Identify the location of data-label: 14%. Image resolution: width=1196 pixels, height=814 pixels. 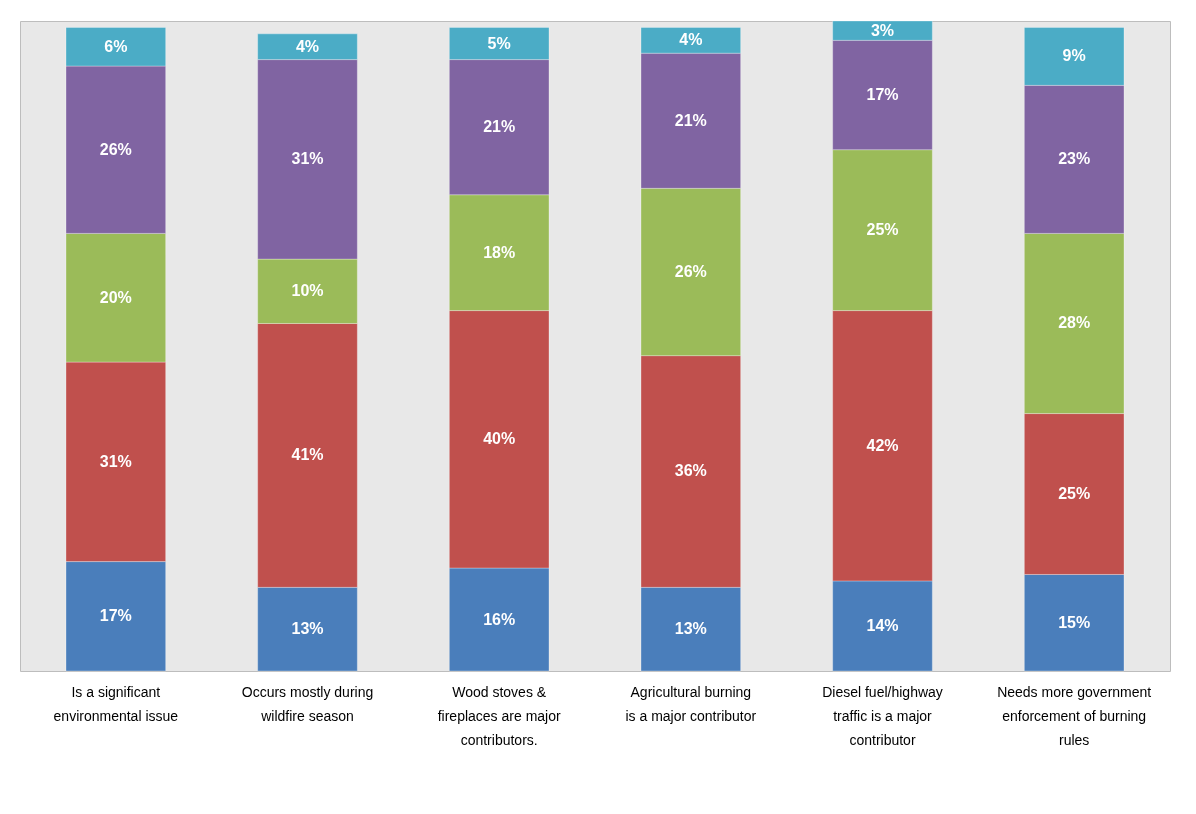
(882, 625).